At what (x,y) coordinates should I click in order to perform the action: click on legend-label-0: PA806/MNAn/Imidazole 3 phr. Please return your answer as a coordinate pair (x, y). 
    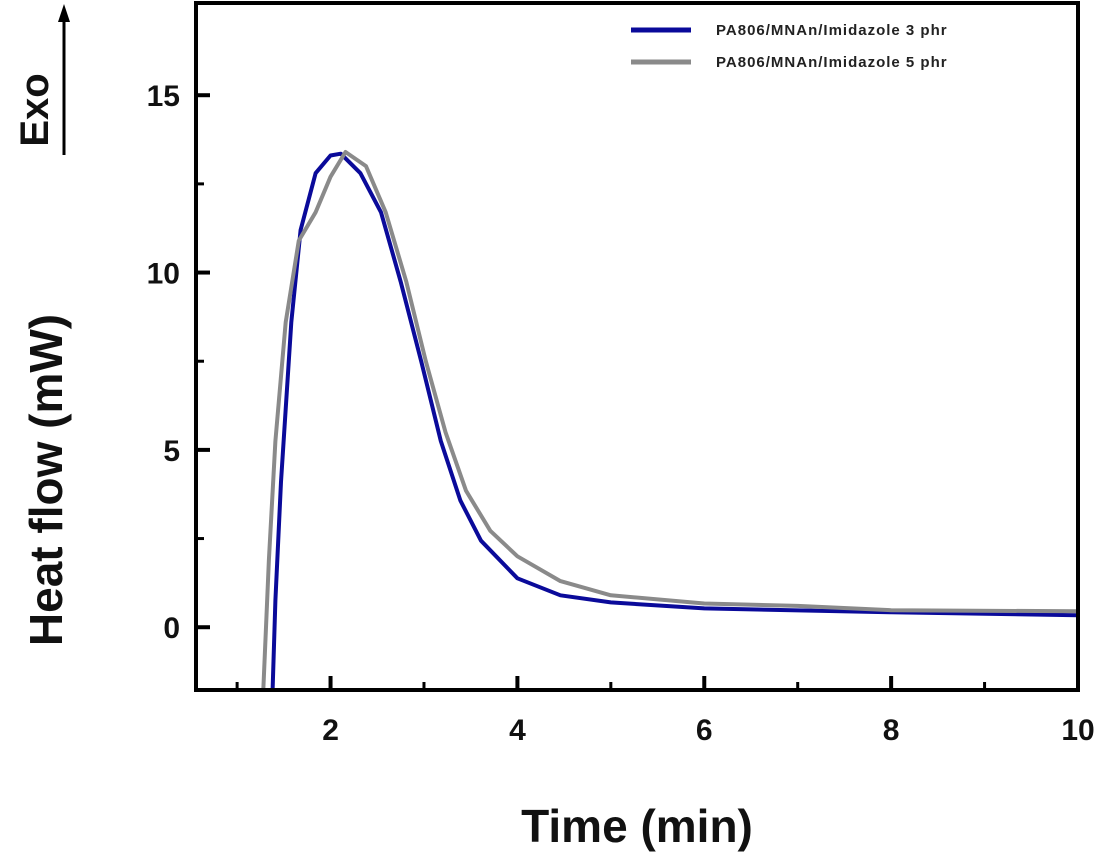
    Looking at the image, I should click on (832, 30).